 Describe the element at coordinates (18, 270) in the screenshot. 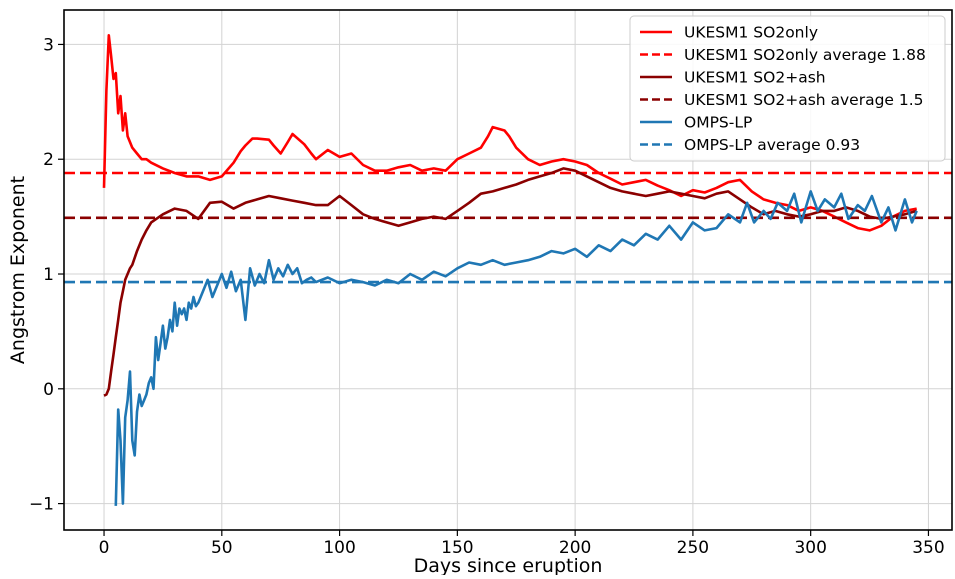

I see `y-axis-label: Angstrom Exponent` at that location.